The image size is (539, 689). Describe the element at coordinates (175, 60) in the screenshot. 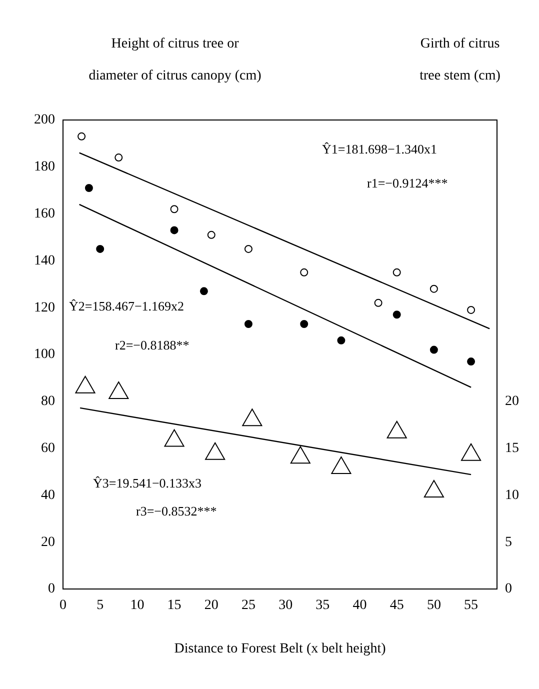

I see `text: Height of citrus tree or diameter of citrus canopy (cm)` at that location.